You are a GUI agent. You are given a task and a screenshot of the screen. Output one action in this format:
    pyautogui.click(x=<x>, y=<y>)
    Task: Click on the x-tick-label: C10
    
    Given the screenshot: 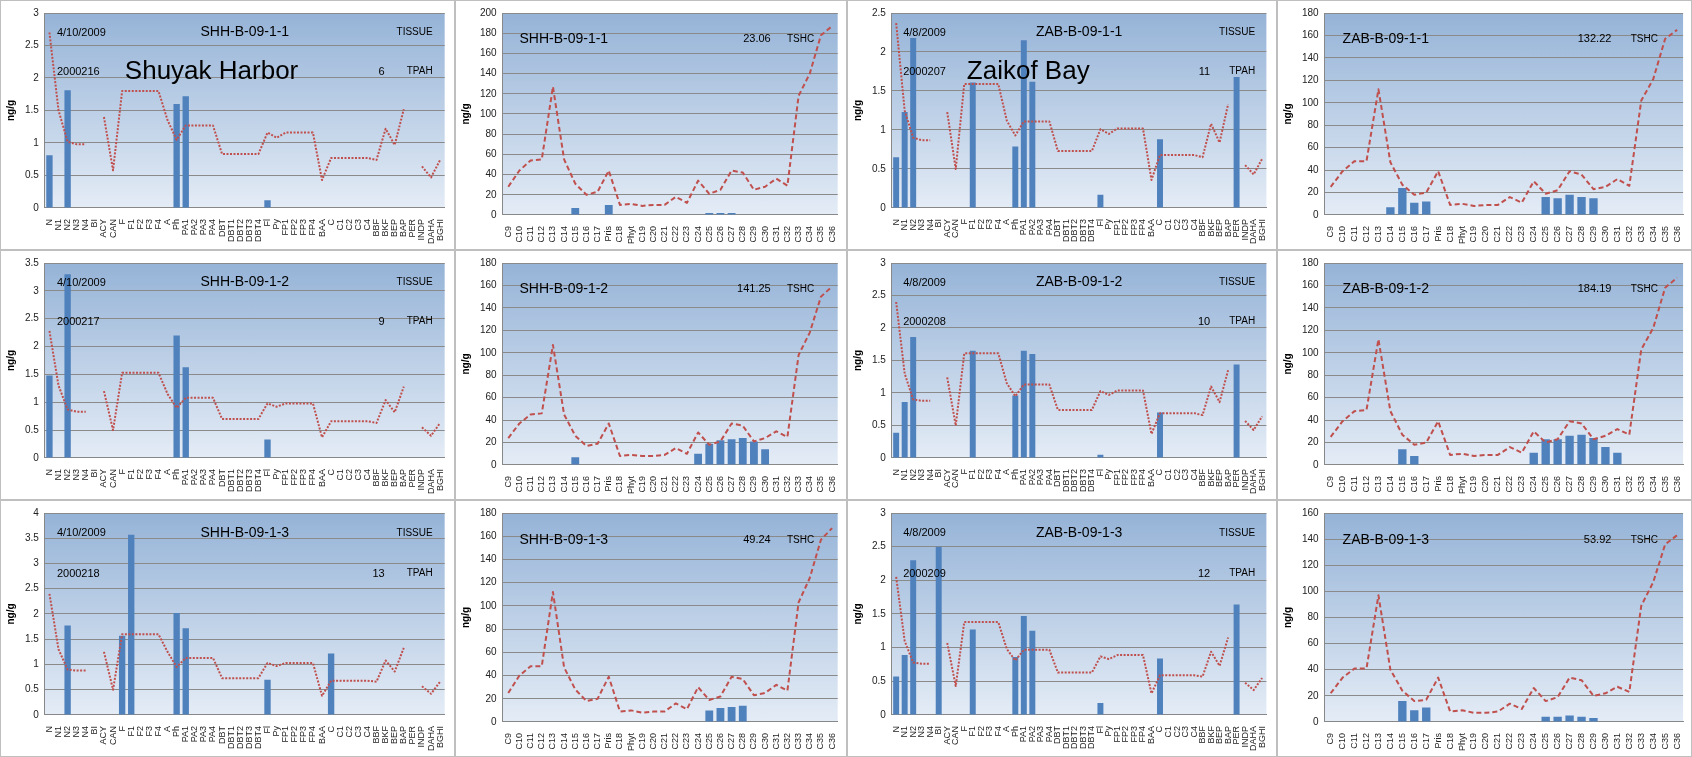 What is the action you would take?
    pyautogui.click(x=1342, y=484)
    